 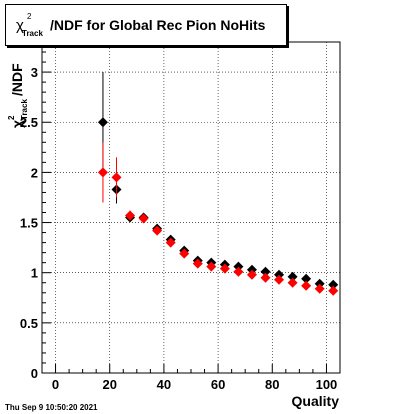 I want to click on y-tick-labels: 0 0.5 1 1.5 2 2.5 3, so click(x=29, y=223).